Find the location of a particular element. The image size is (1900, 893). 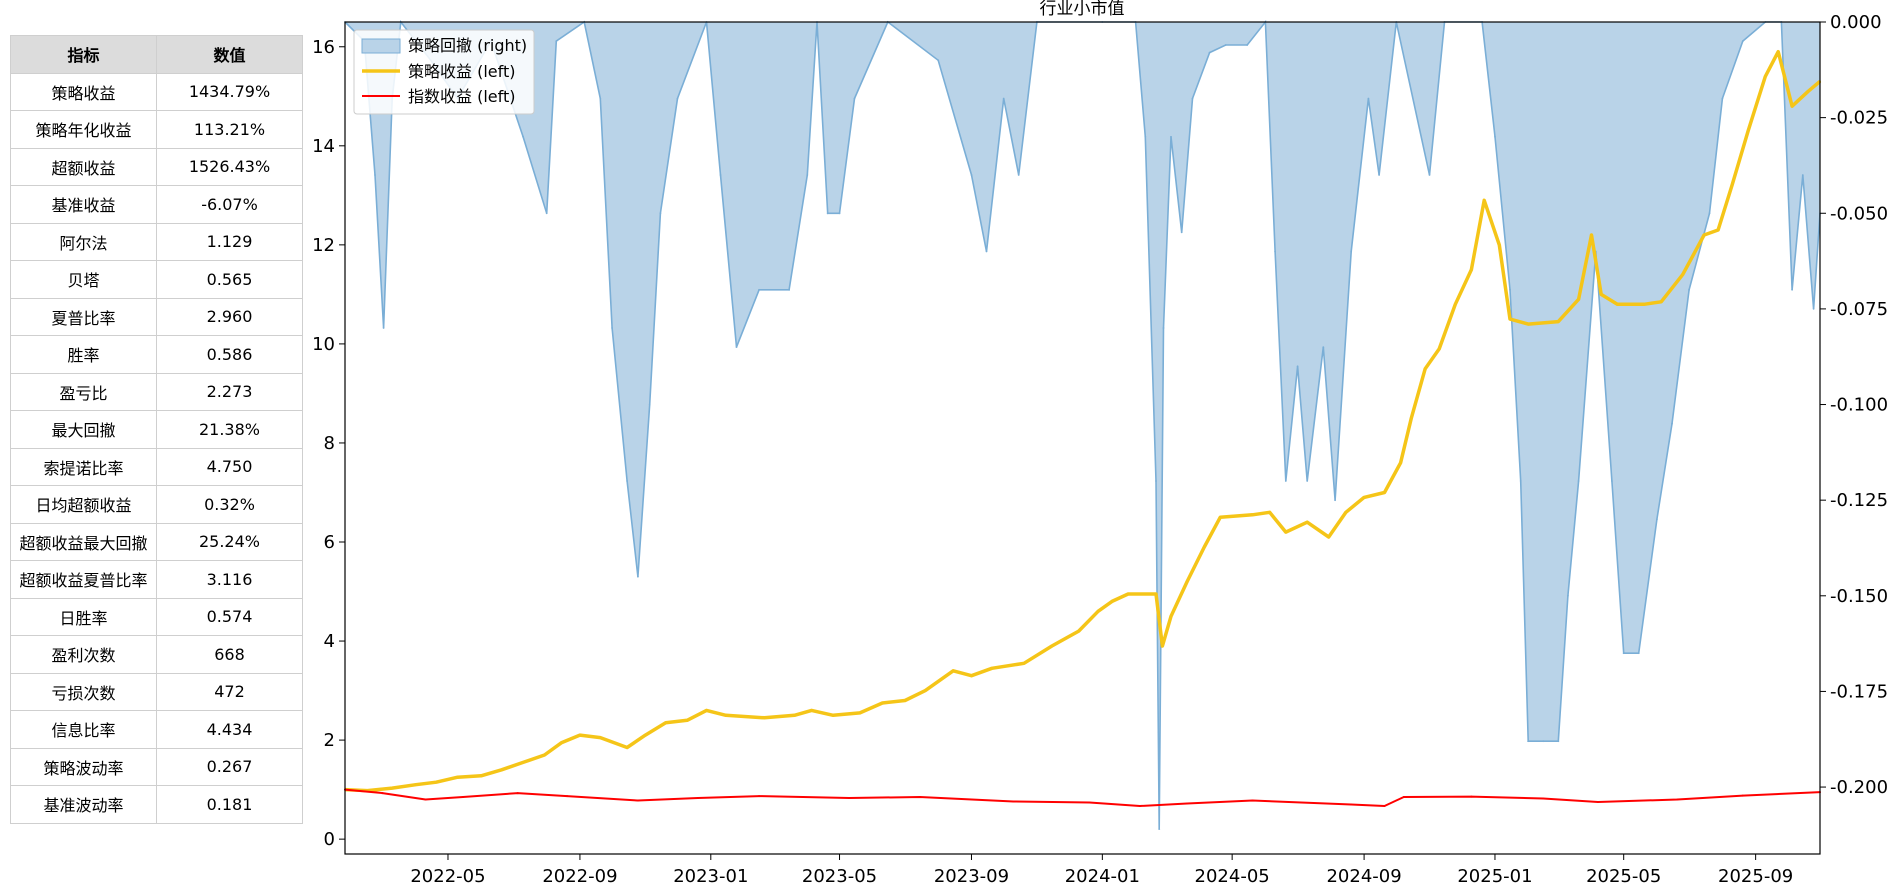

metrics-row: 日均超额收益 0.32% is located at coordinates (156, 504).